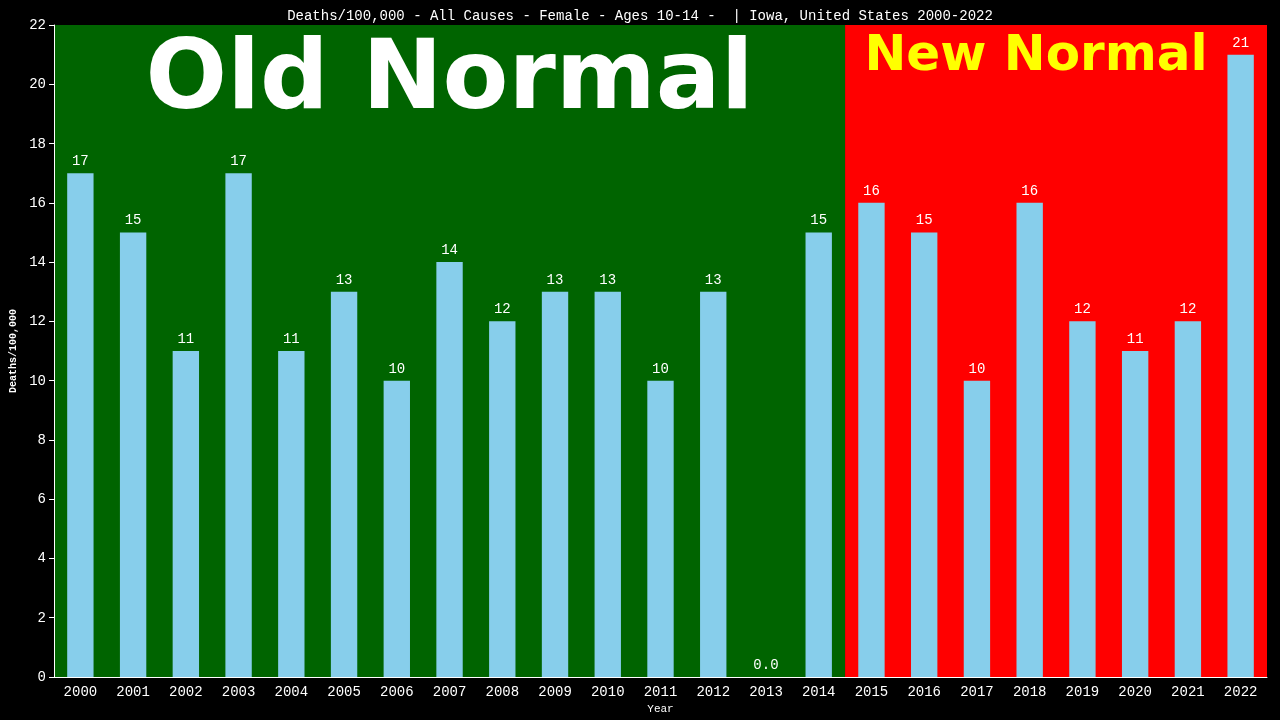 This screenshot has height=720, width=1280. Describe the element at coordinates (133, 692) in the screenshot. I see `x-tick-label: 2001` at that location.